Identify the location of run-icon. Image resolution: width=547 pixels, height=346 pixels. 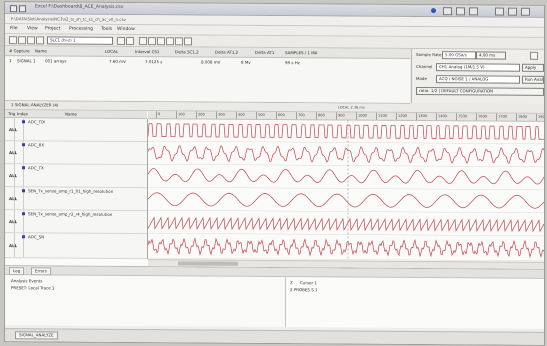
(121, 40).